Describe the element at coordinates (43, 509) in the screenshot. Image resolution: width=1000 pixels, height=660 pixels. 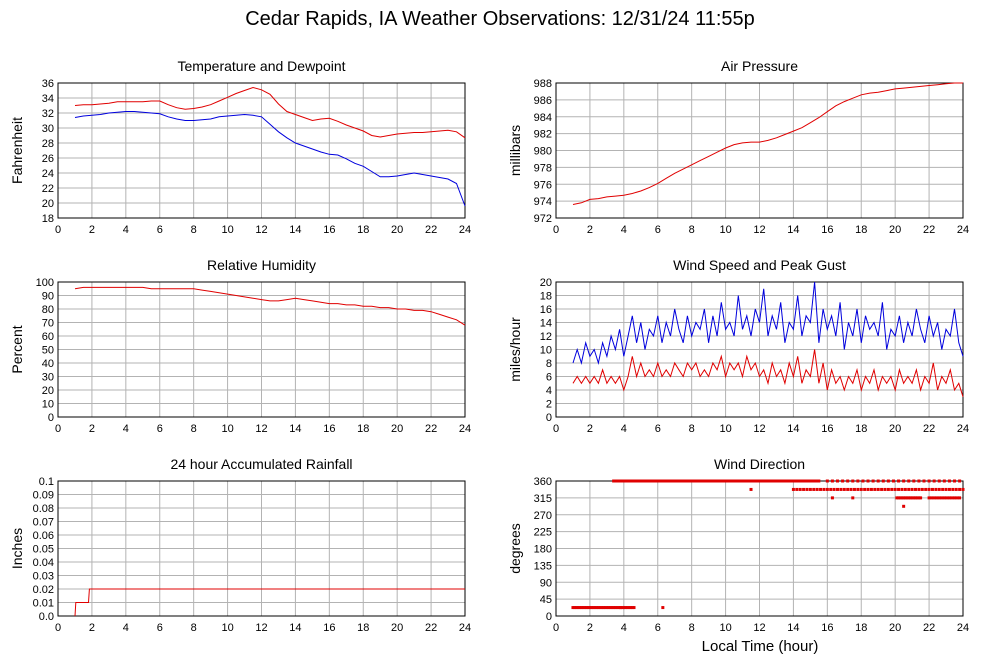
I see `y-tick-label: 0.08` at that location.